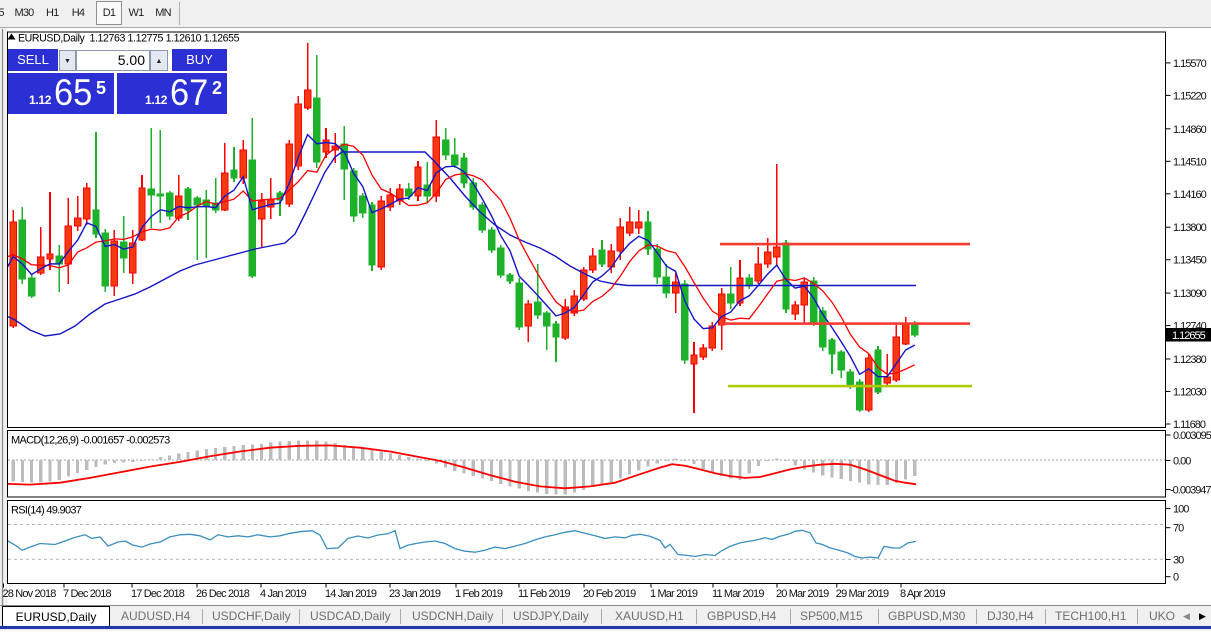  Describe the element at coordinates (46, 511) in the screenshot. I see `svg-text: RSI(14) 49.9037` at that location.